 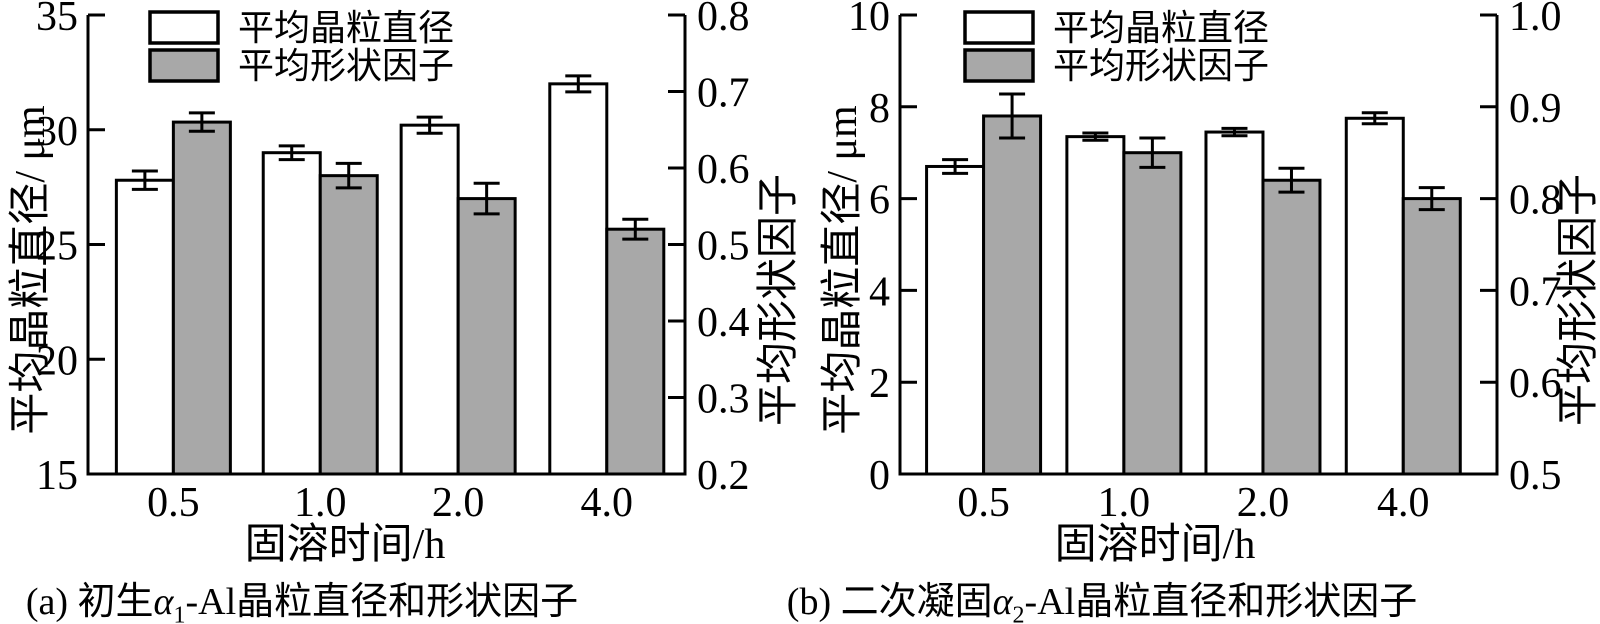 I want to click on left-tick-label-b-5: 10, so click(x=869, y=20).